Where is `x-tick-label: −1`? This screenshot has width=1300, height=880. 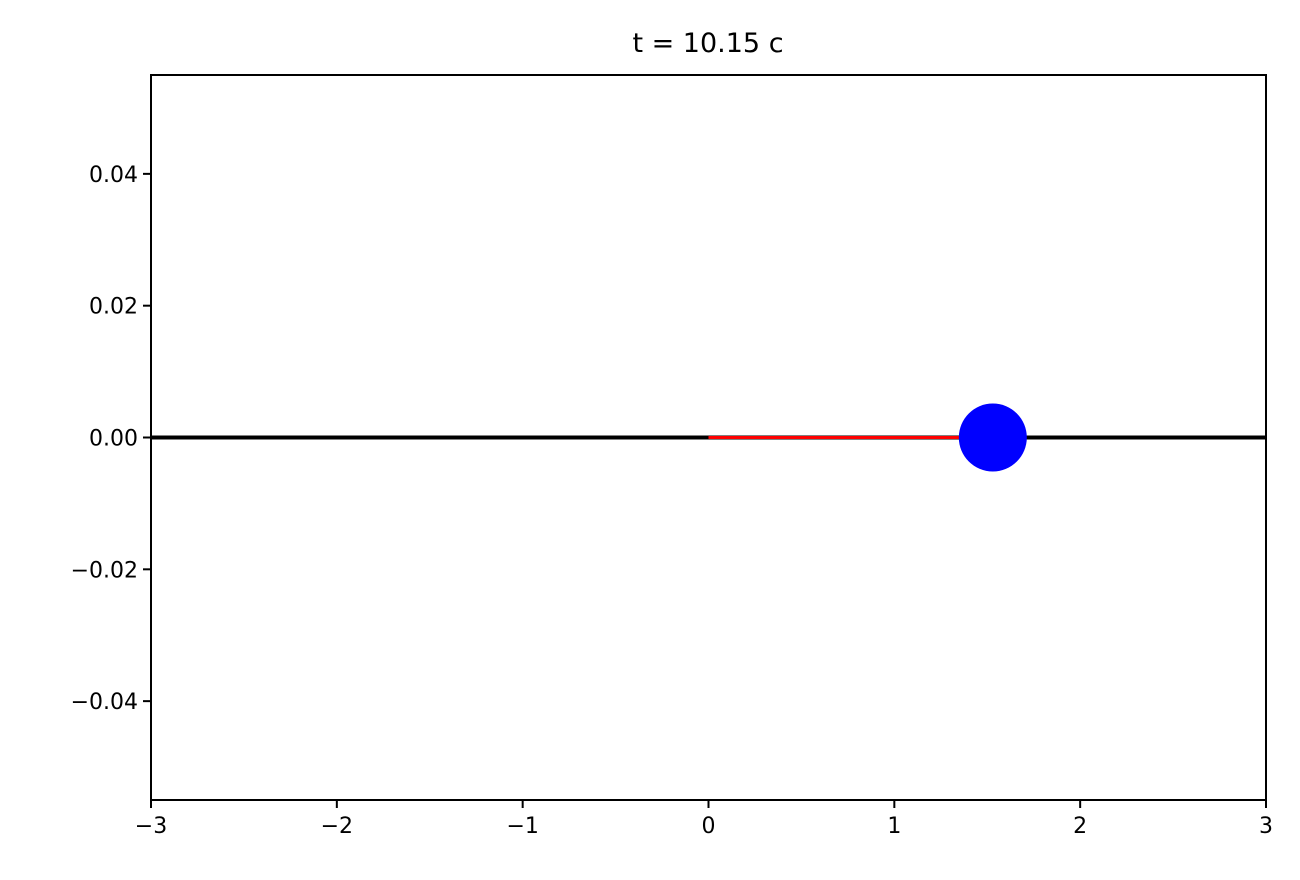
x-tick-label: −1 is located at coordinates (522, 826).